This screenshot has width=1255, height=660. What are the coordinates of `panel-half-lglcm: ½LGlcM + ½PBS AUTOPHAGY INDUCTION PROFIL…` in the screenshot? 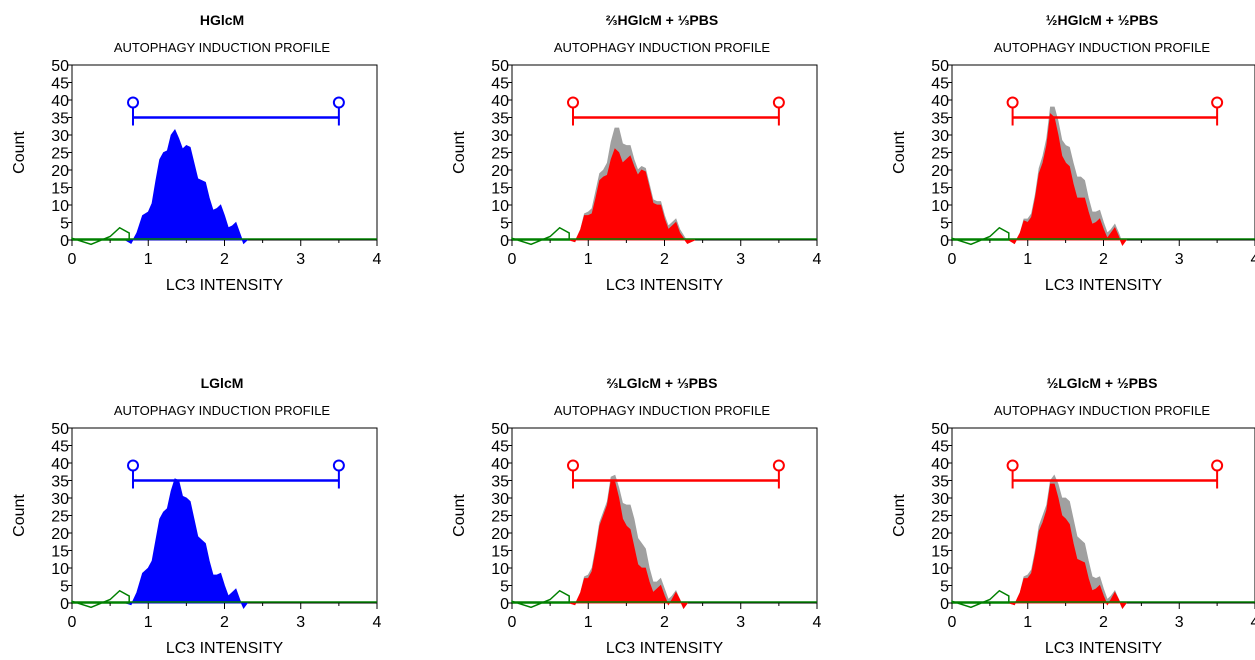 It's located at (1067, 510).